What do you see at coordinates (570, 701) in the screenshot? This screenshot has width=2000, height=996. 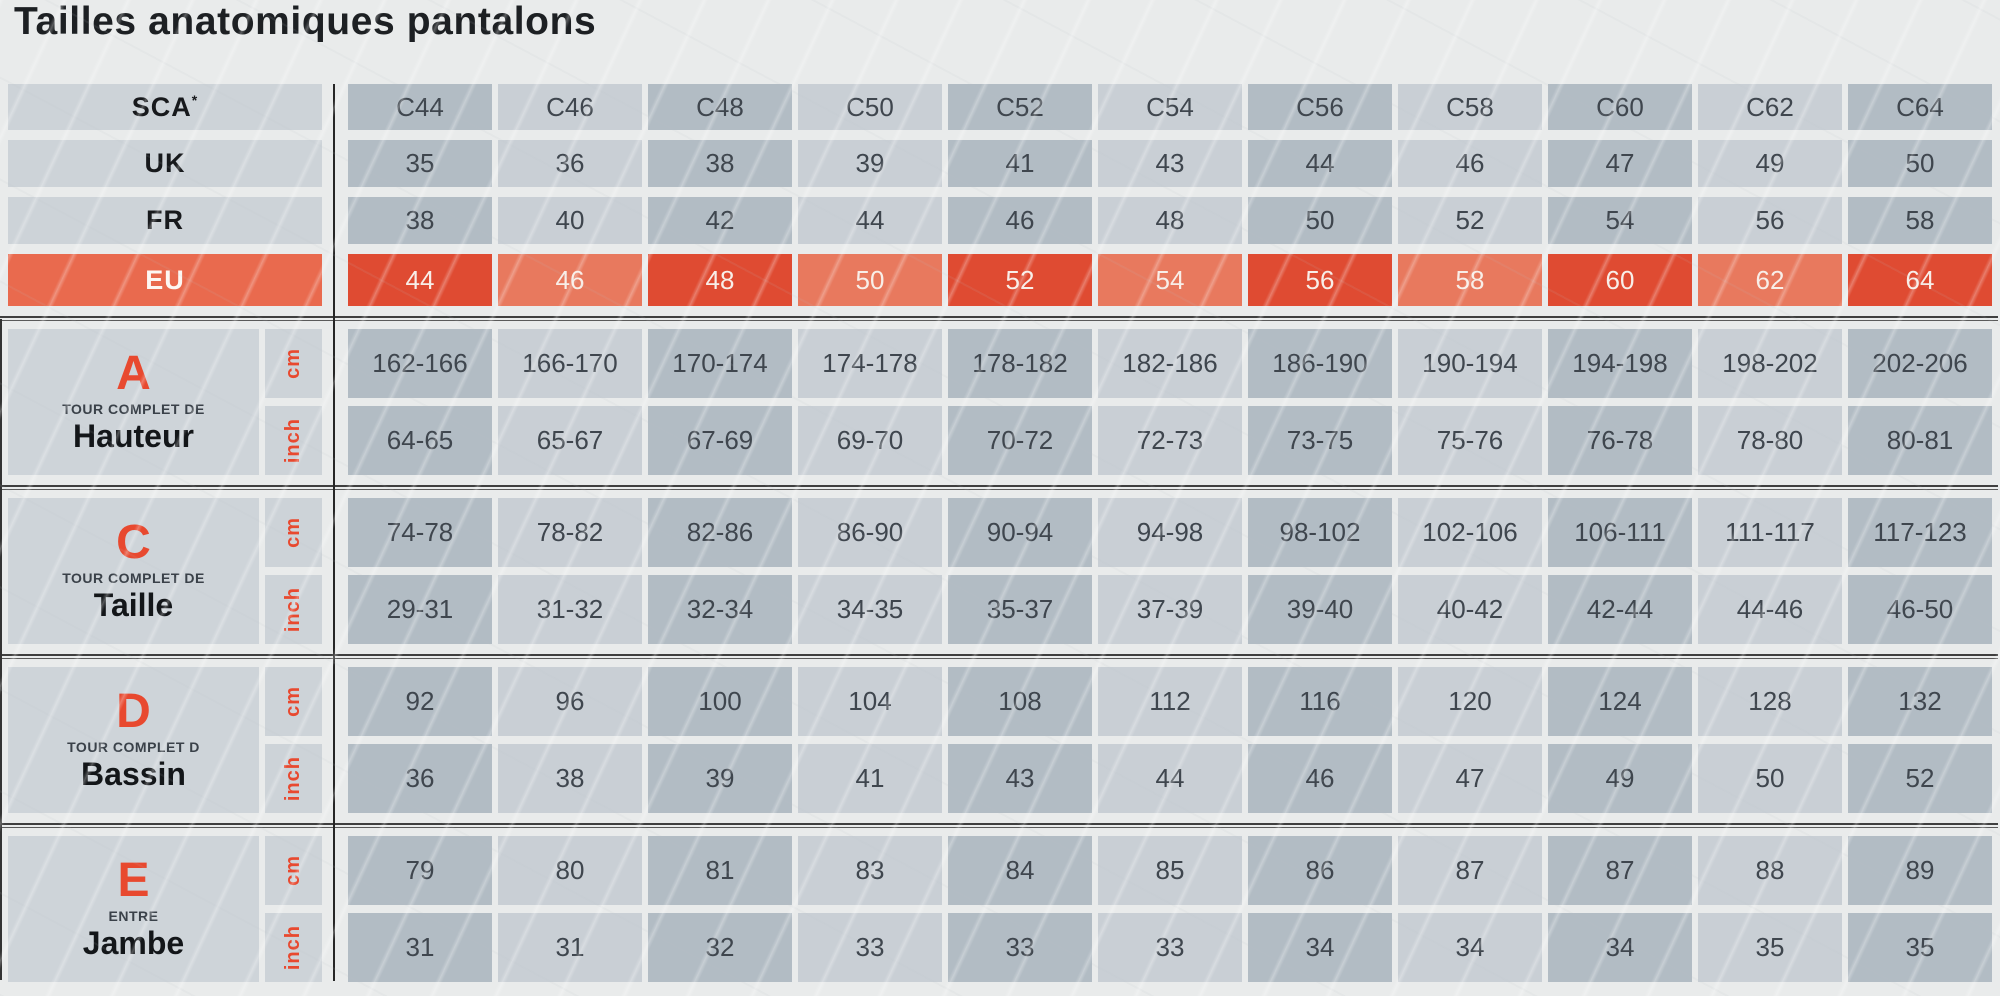 I see `size-cell: 96` at bounding box center [570, 701].